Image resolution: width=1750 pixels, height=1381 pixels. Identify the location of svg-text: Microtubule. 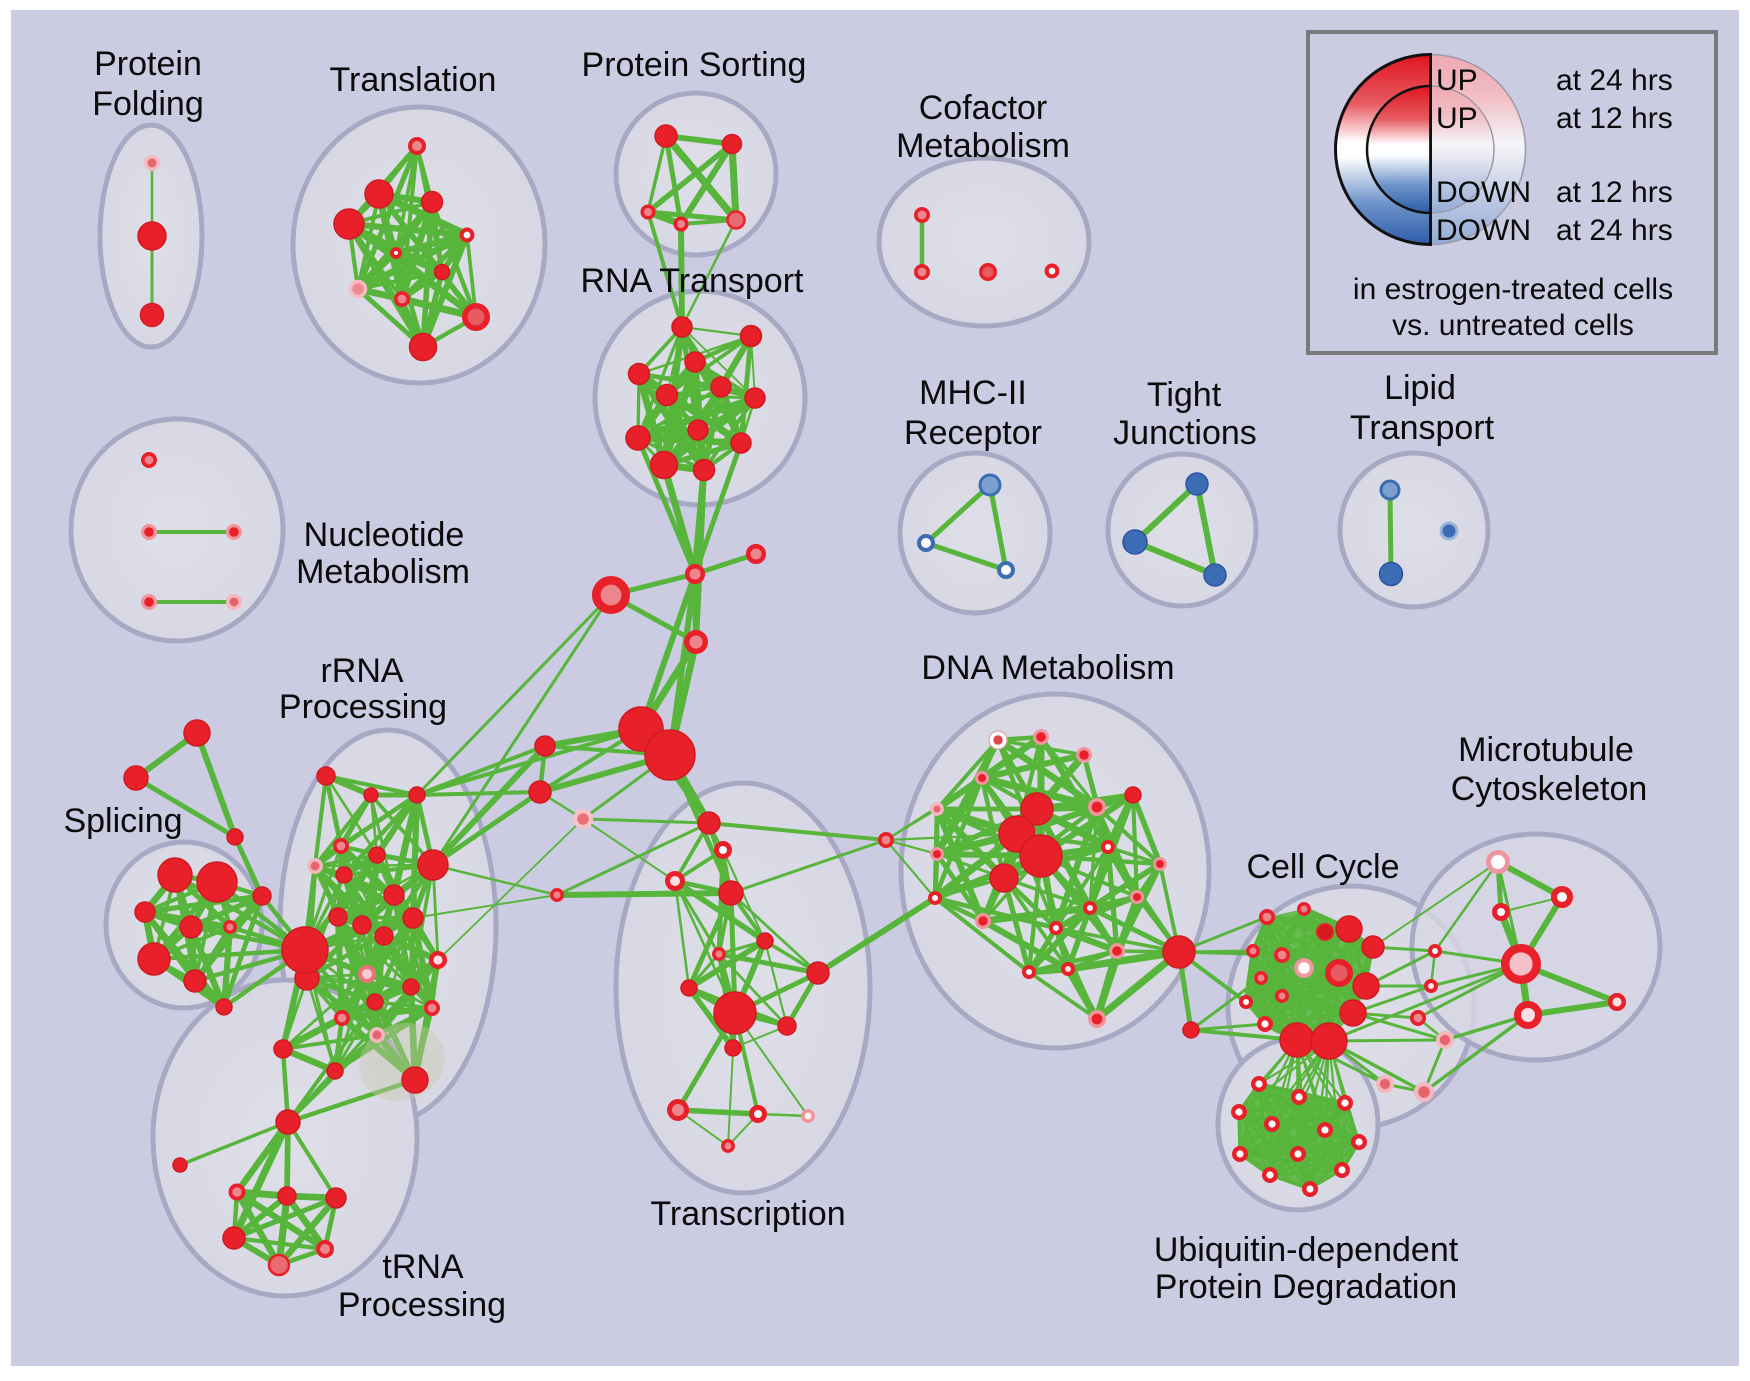
(1546, 750).